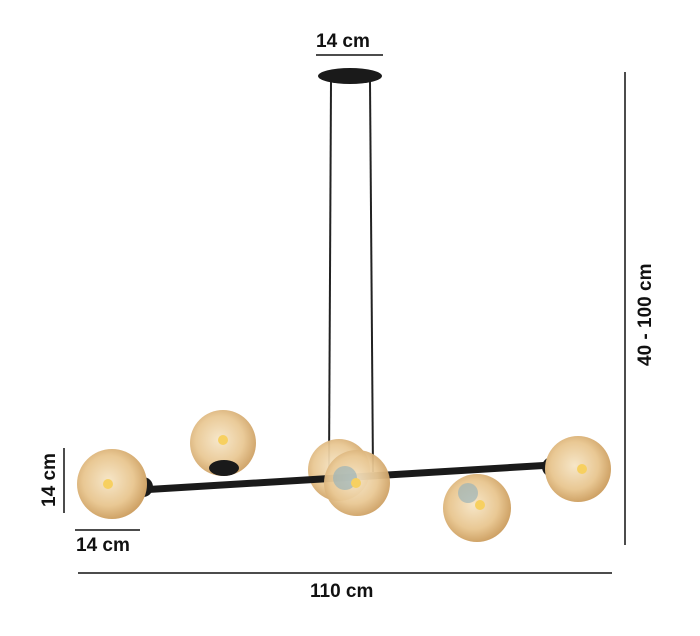 Image resolution: width=700 pixels, height=636 pixels. I want to click on total-width-label: 110 cm, so click(342, 591).